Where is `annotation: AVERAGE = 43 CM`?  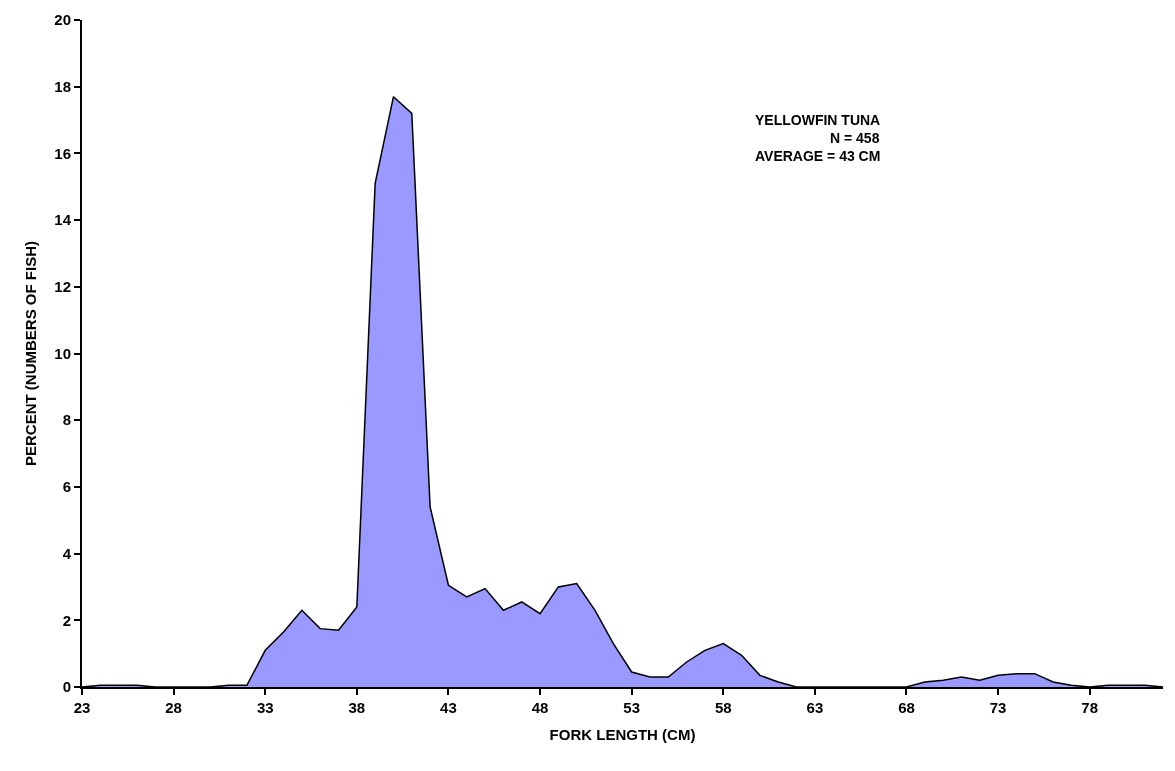 annotation: AVERAGE = 43 CM is located at coordinates (818, 156).